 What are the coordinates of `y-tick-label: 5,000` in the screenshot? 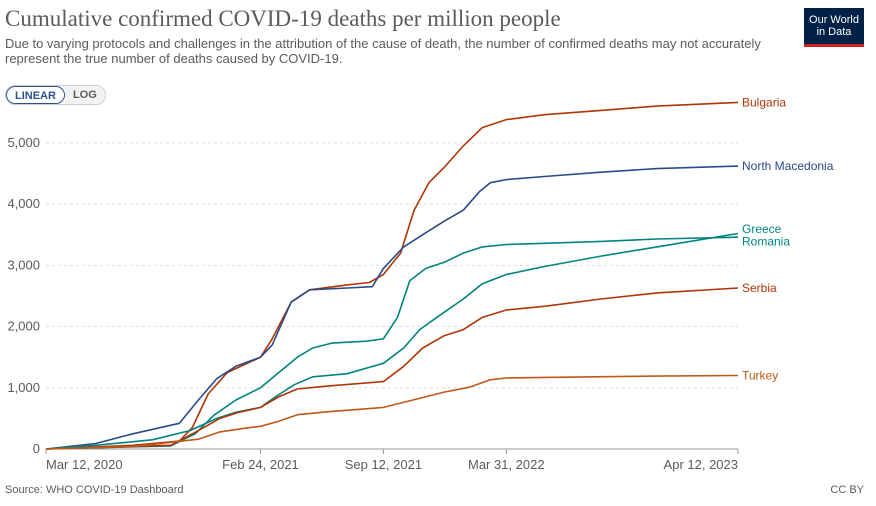 It's located at (23, 142).